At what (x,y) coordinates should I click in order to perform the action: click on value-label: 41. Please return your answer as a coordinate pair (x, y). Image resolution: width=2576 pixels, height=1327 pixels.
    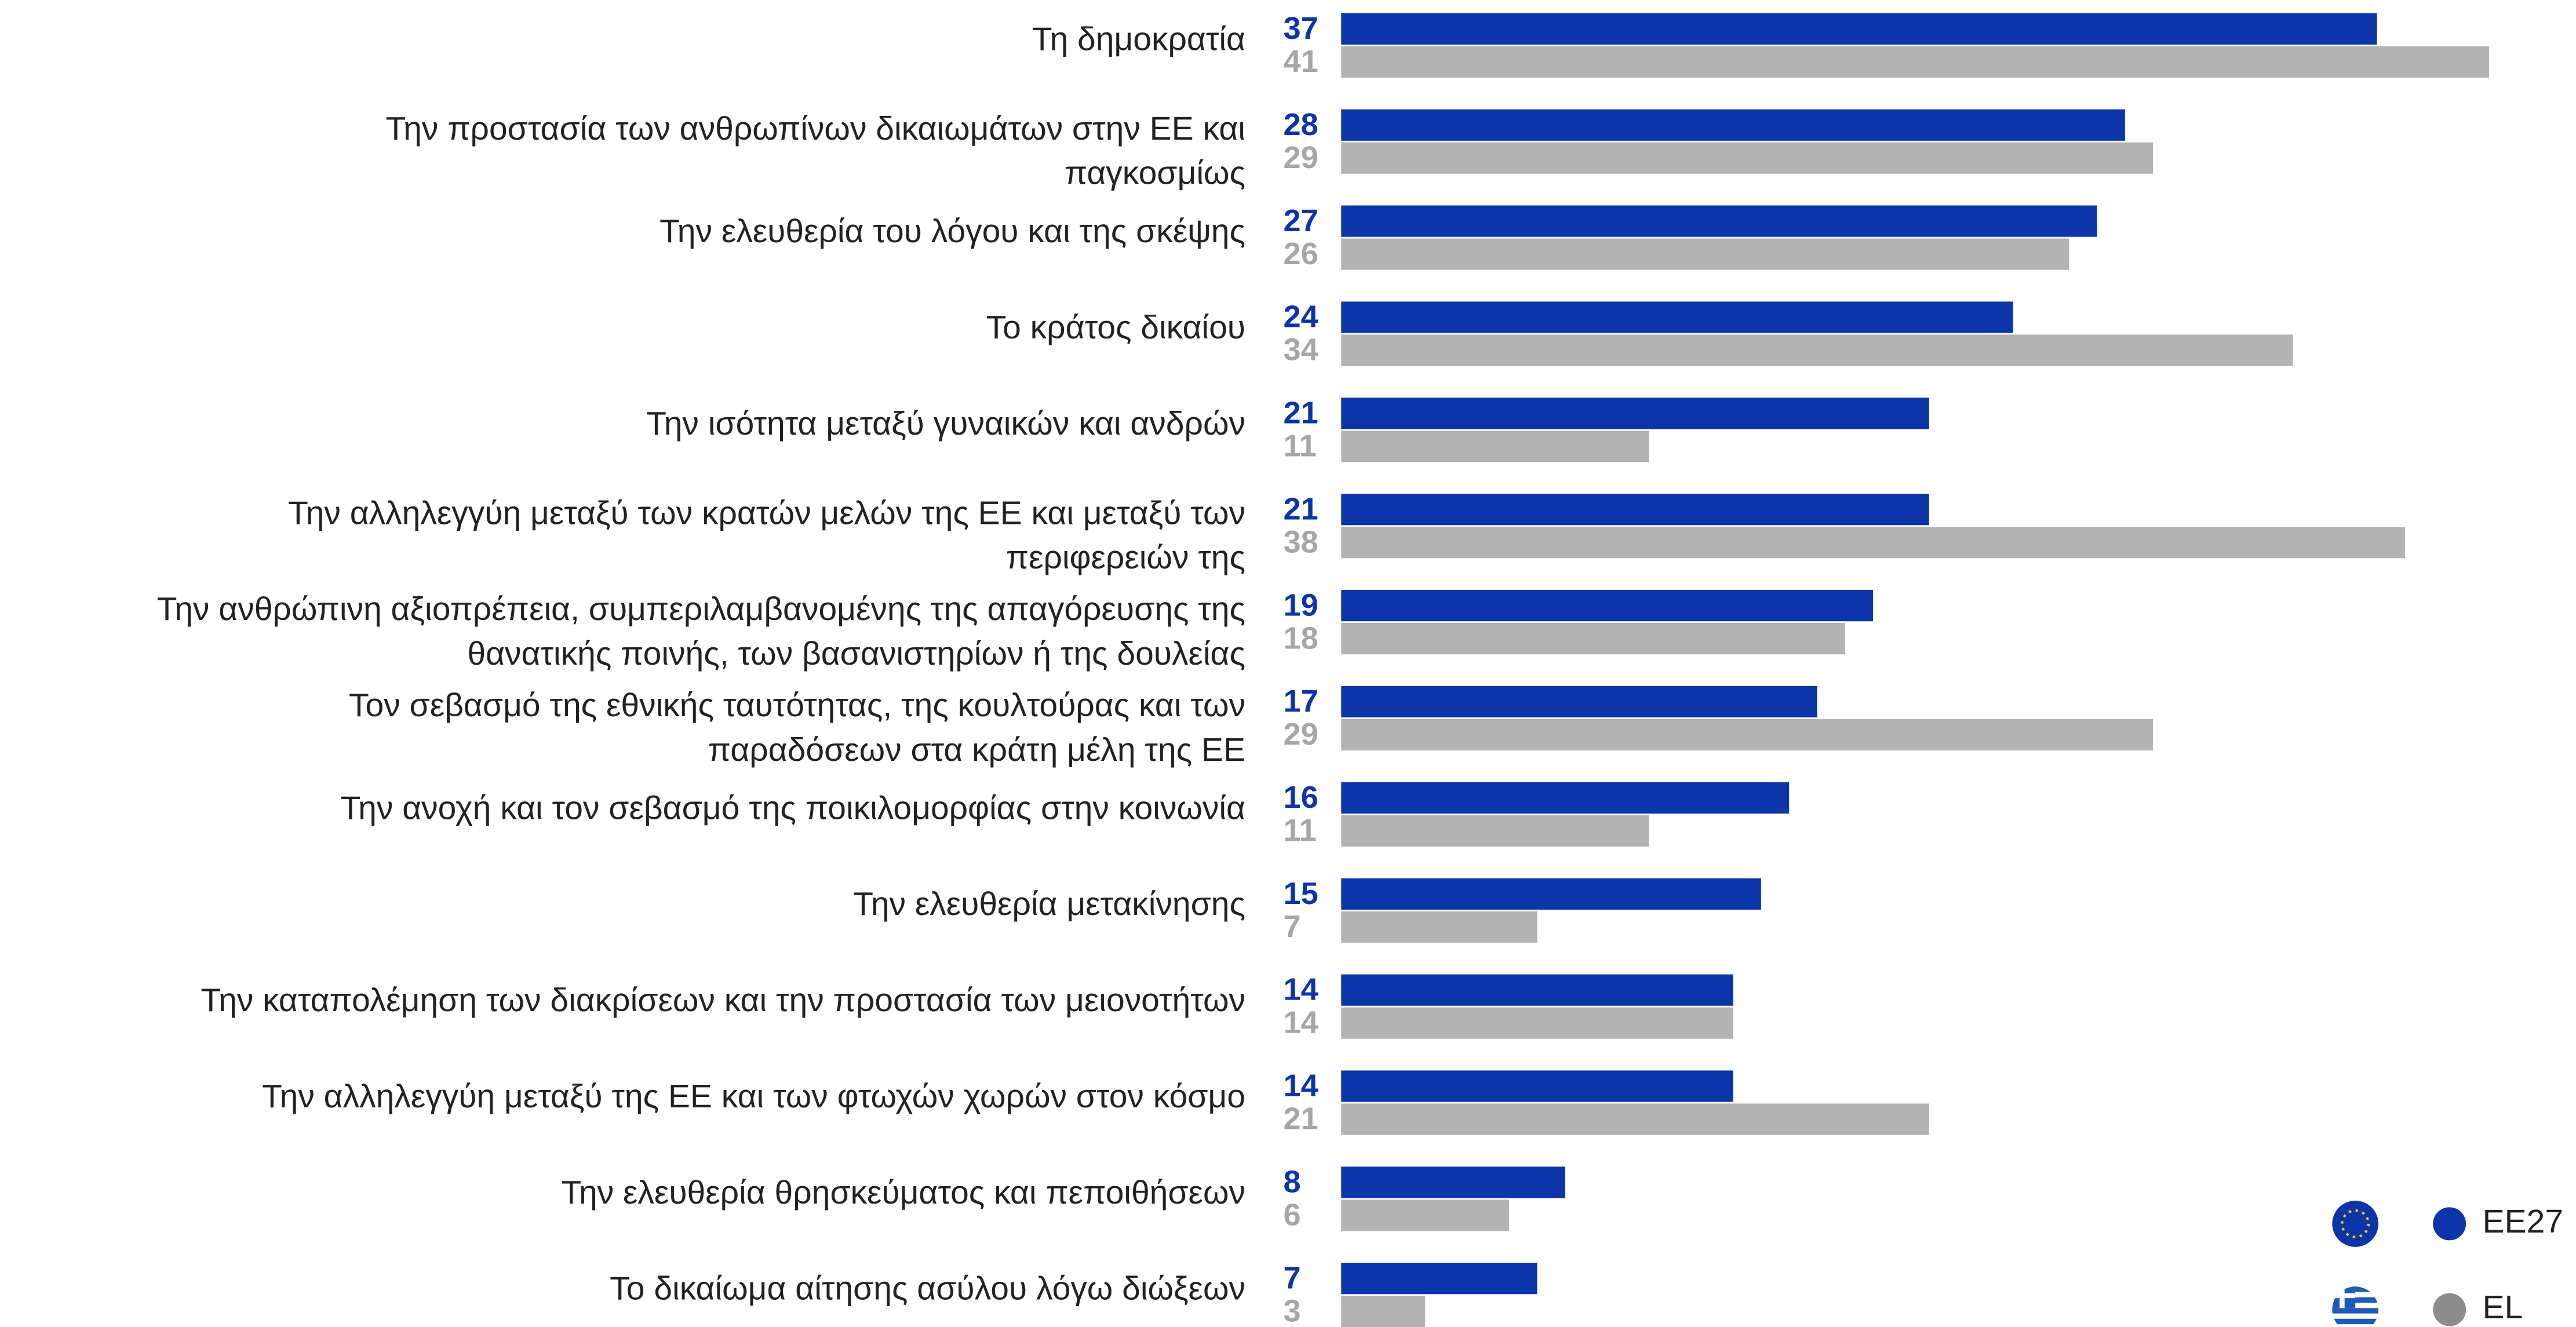
    Looking at the image, I should click on (1301, 62).